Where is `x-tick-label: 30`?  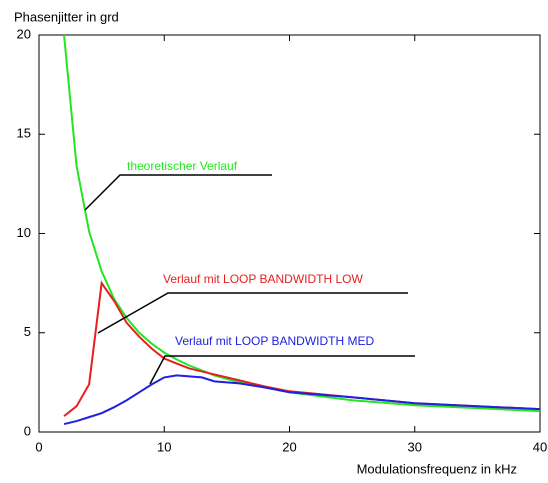 x-tick-label: 30 is located at coordinates (415, 446).